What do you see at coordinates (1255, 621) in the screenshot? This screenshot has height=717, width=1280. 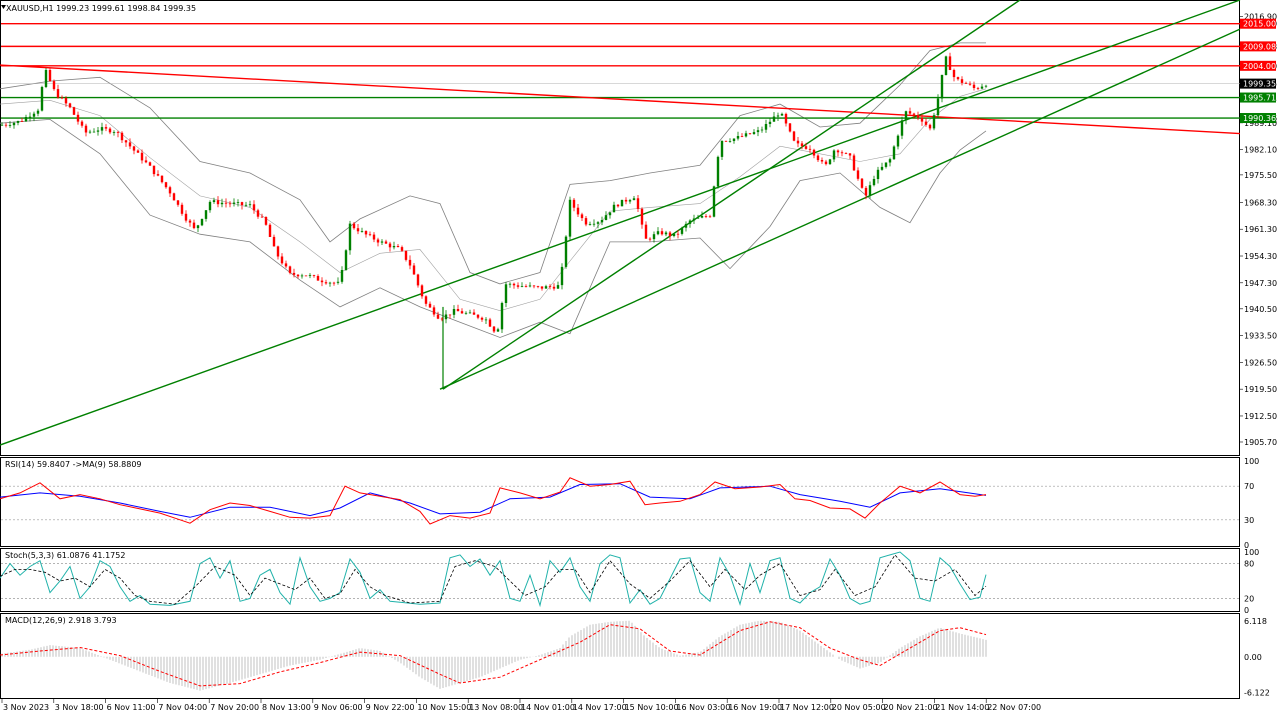 I see `macd-tick-label: 6.118` at bounding box center [1255, 621].